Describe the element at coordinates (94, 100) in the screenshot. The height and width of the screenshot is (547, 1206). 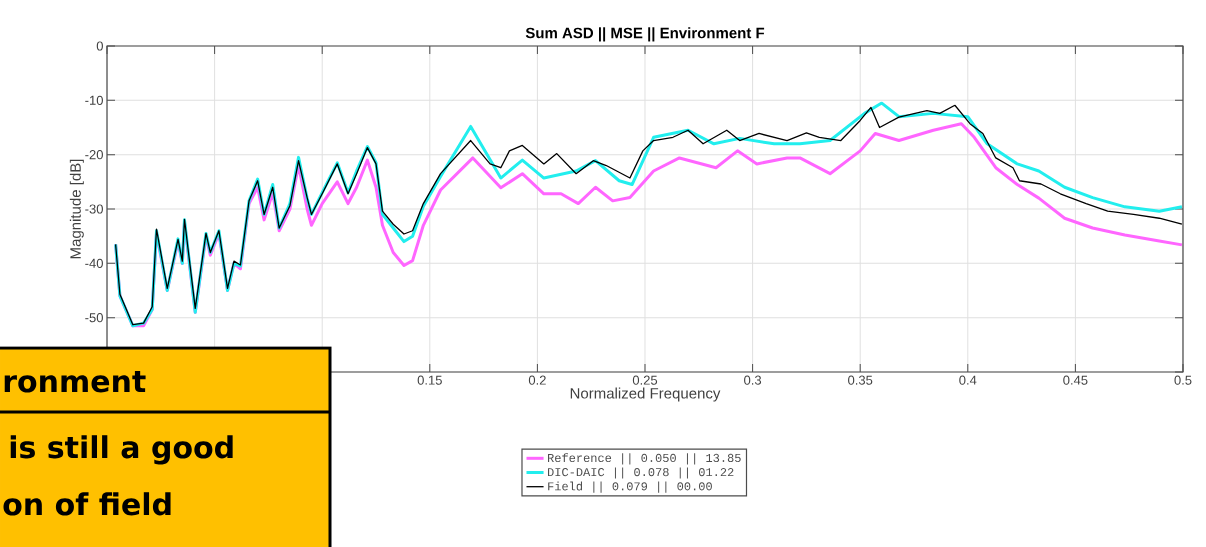
I see `y-tick-label: -10` at that location.